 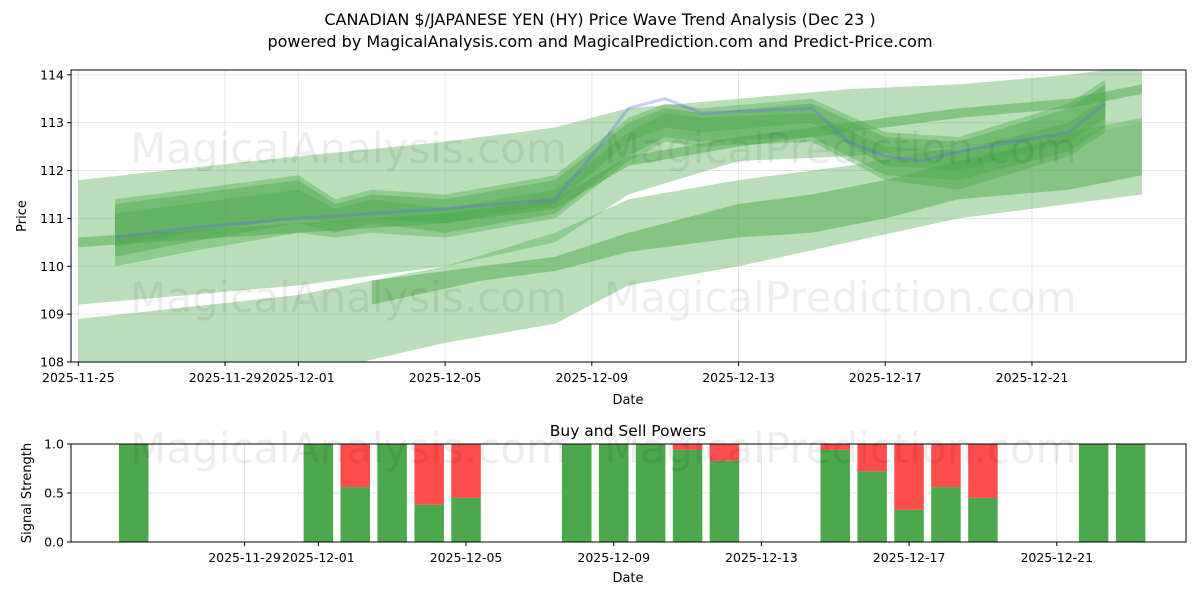 What do you see at coordinates (52, 74) in the screenshot?
I see `price-y-tick-label: 114` at bounding box center [52, 74].